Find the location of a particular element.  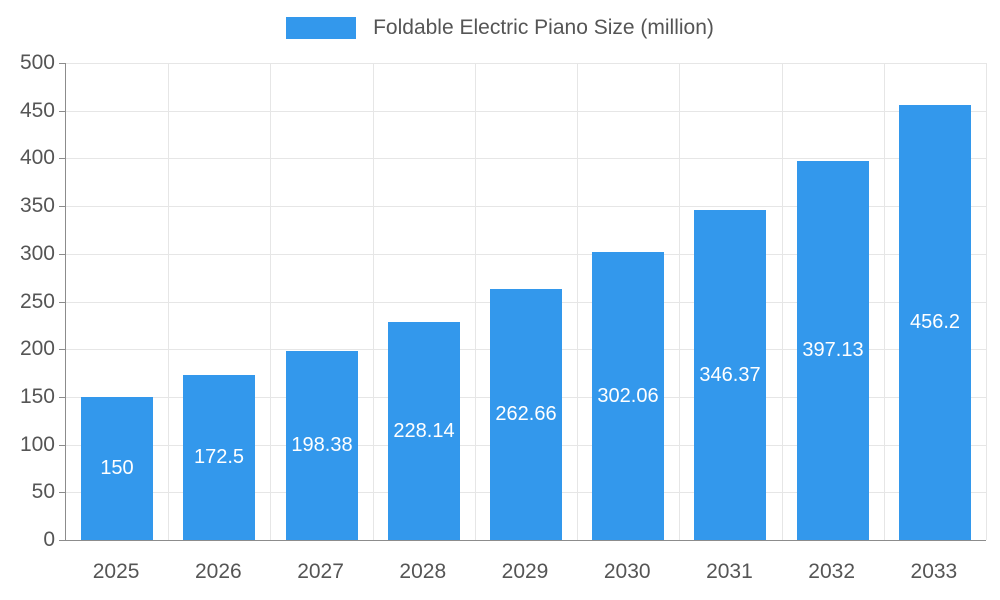

legend: Foldable Electric Piano Size (million) is located at coordinates (500, 28).